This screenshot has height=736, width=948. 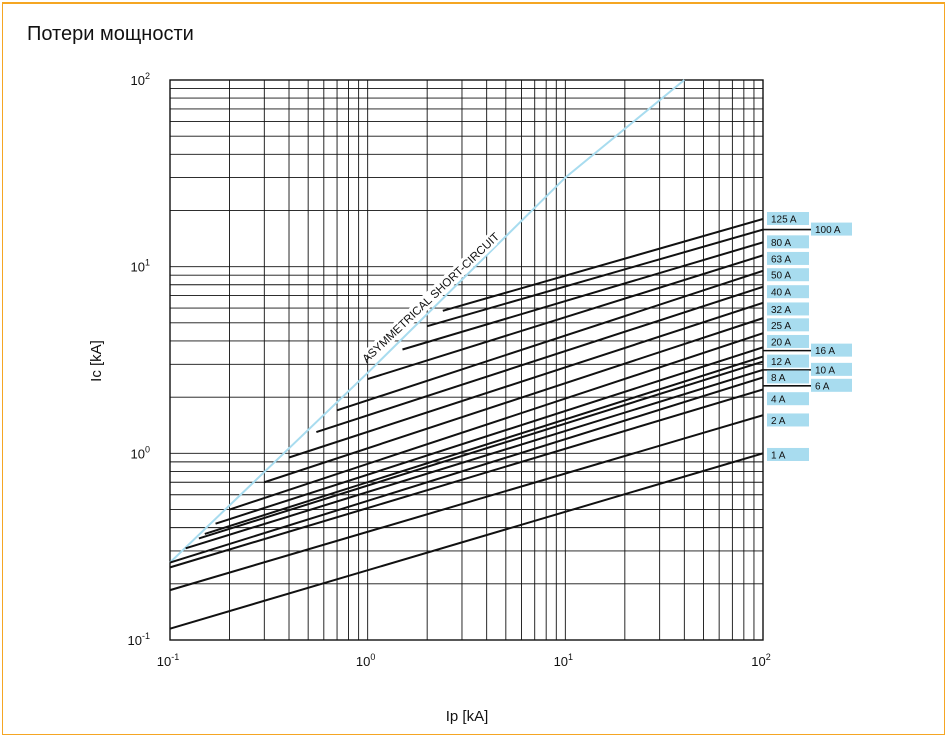 I want to click on y-tick-label: 10², so click(x=140, y=79).